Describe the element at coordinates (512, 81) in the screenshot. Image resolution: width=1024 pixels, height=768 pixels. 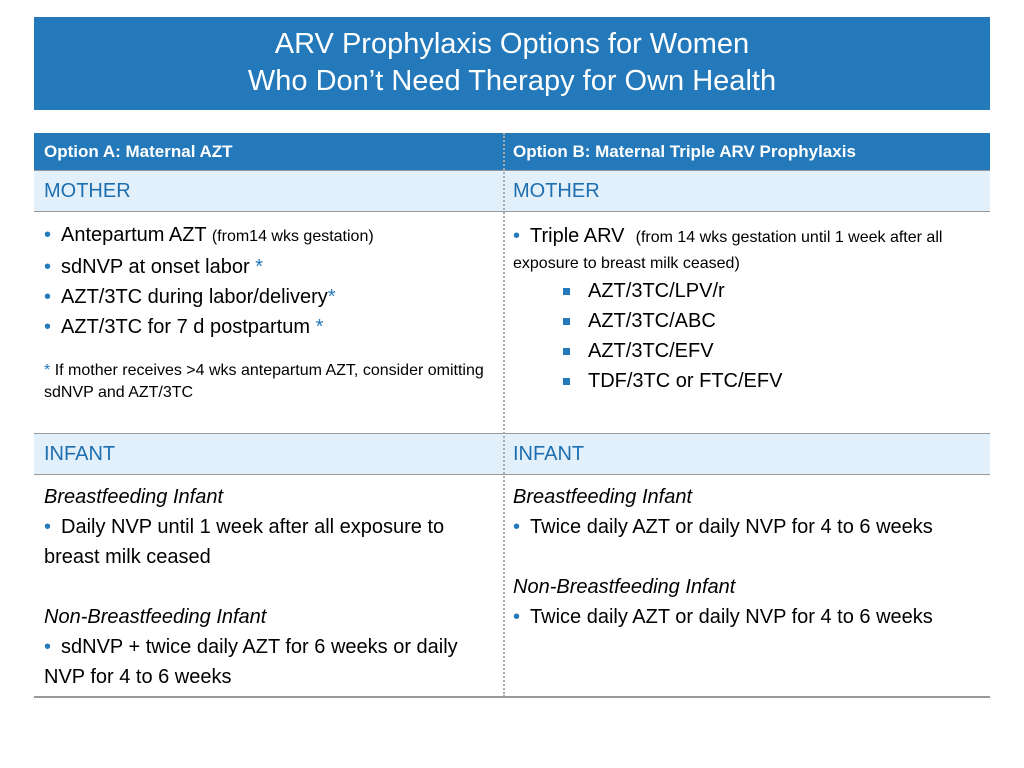
I see `title-line: Who Don’t Need Therapy for Own Health` at that location.